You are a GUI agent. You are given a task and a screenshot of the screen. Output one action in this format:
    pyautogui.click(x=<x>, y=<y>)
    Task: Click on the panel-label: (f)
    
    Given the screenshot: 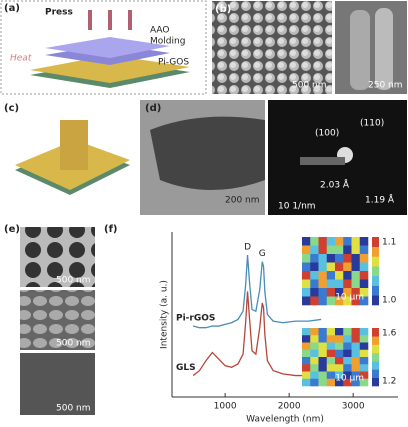 What is the action you would take?
    pyautogui.click(x=111, y=229)
    